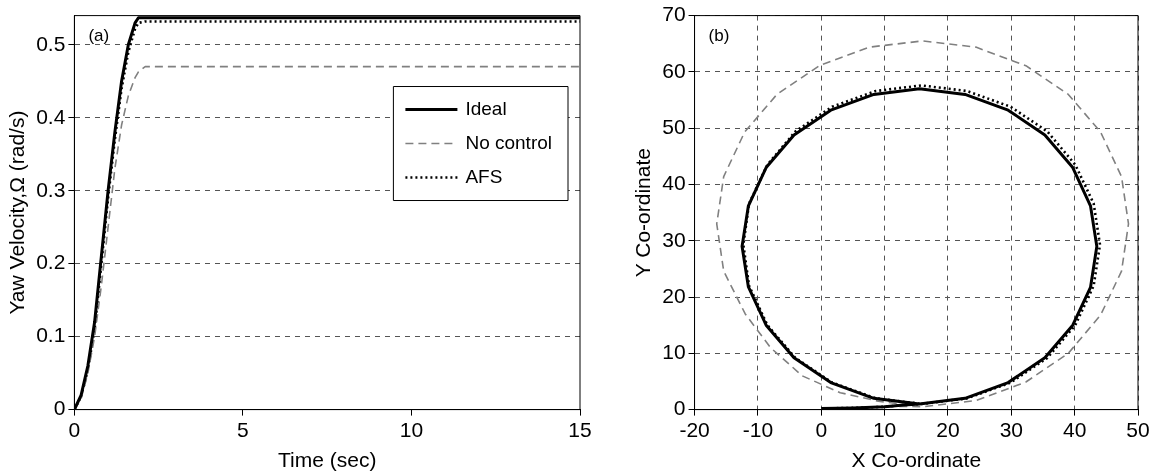 This screenshot has height=476, width=1158. What do you see at coordinates (51, 116) in the screenshot?
I see `y-tick-label: 0.4` at bounding box center [51, 116].